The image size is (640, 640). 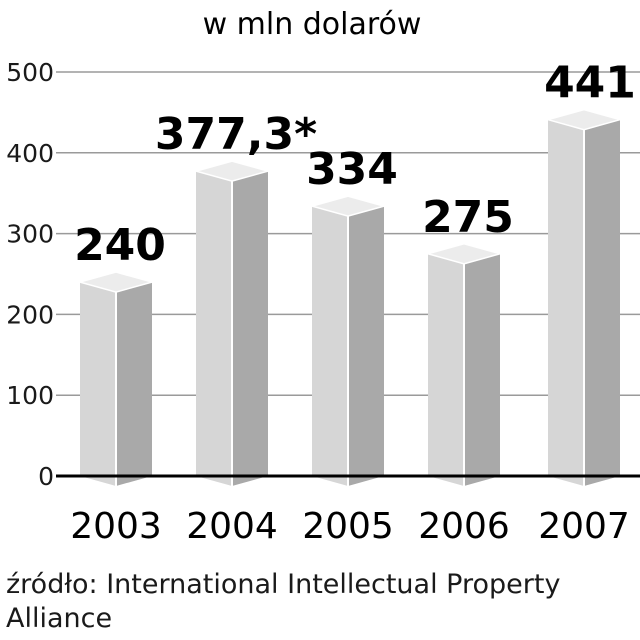 What do you see at coordinates (584, 526) in the screenshot?
I see `x-tick-label: 2007` at bounding box center [584, 526].